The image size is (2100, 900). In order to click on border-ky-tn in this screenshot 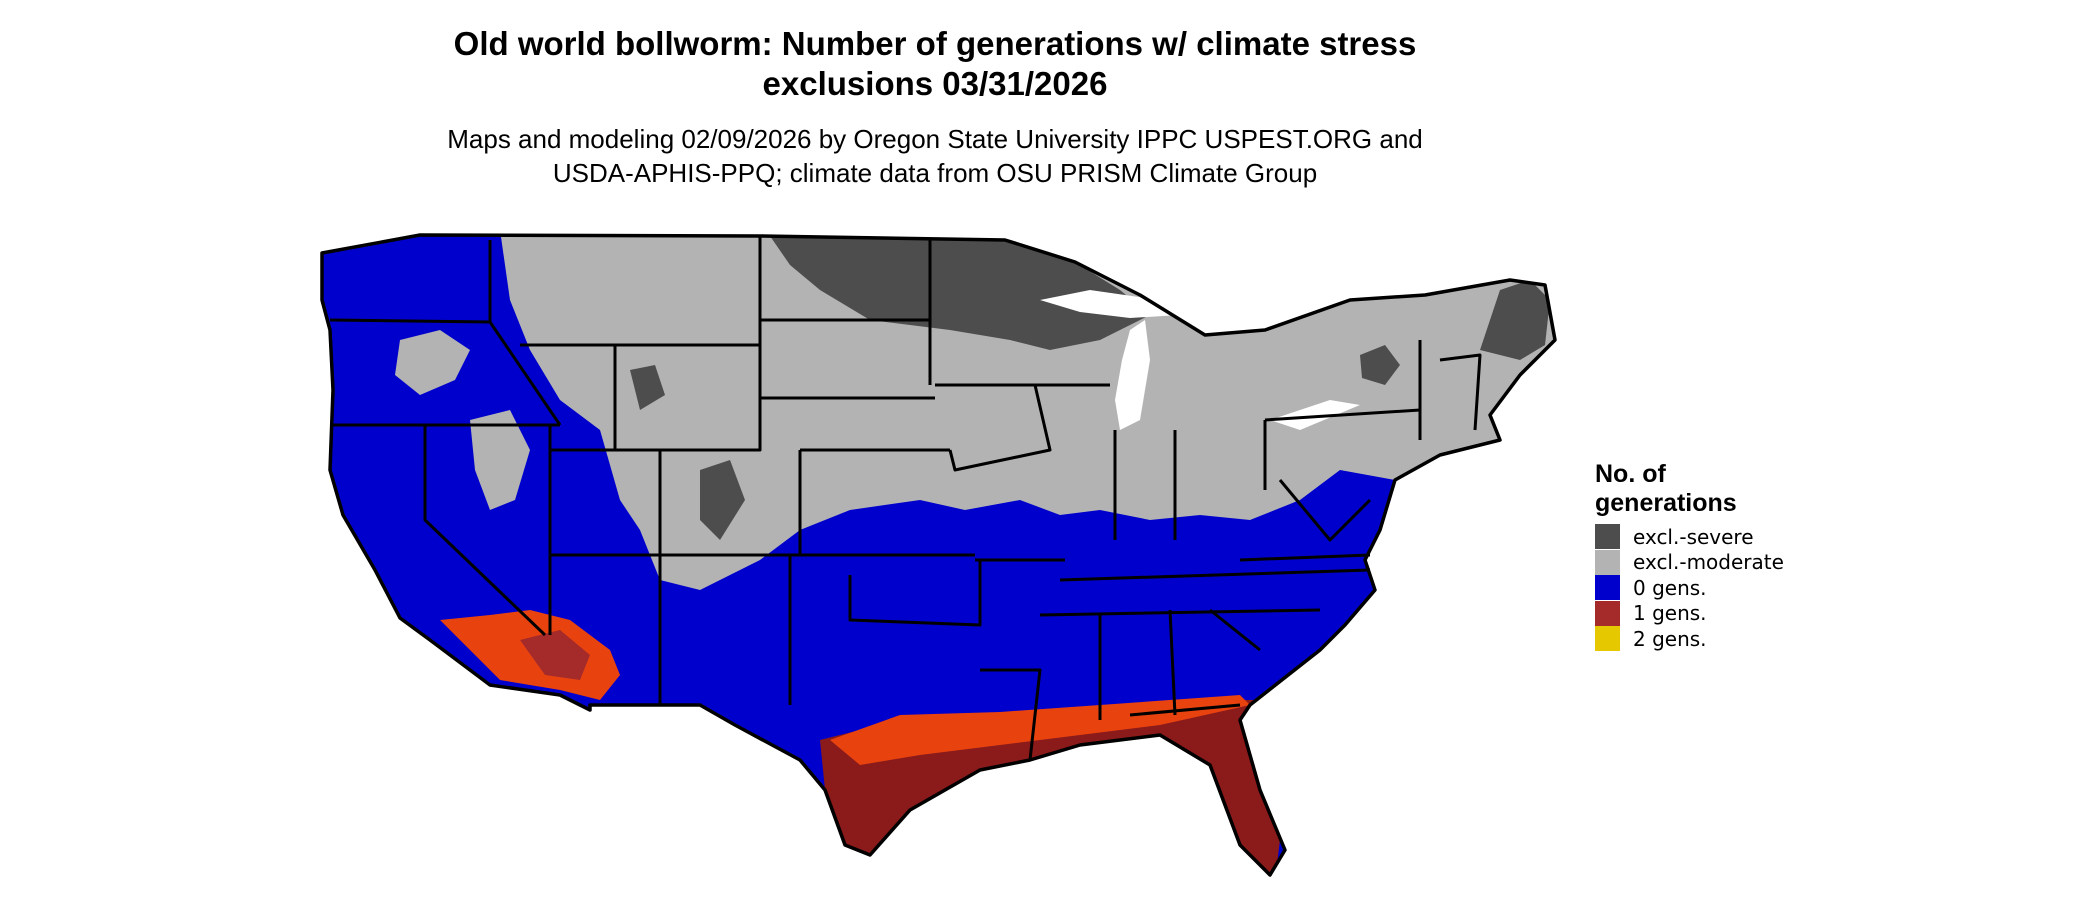, I will do `click(1215, 575)`.